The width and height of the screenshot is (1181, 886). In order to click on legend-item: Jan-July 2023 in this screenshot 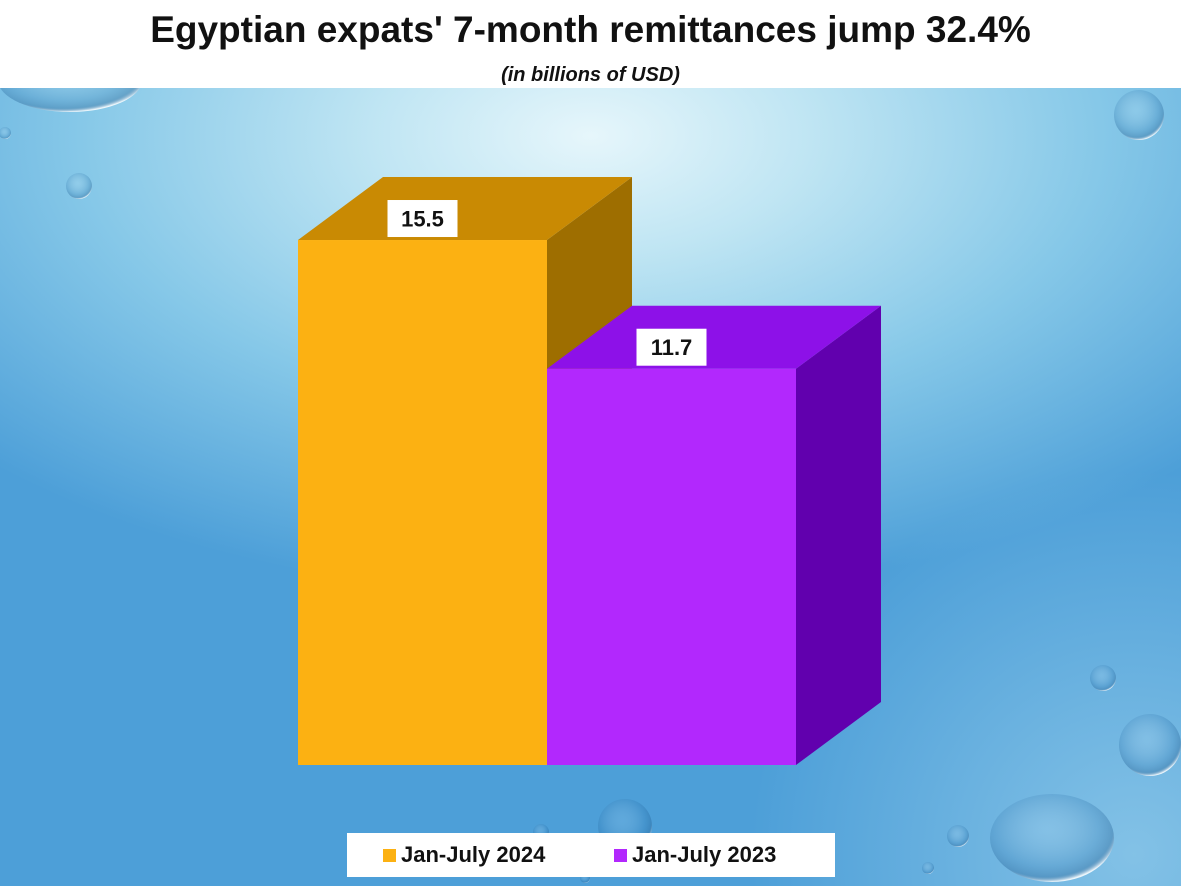, I will do `click(695, 855)`.